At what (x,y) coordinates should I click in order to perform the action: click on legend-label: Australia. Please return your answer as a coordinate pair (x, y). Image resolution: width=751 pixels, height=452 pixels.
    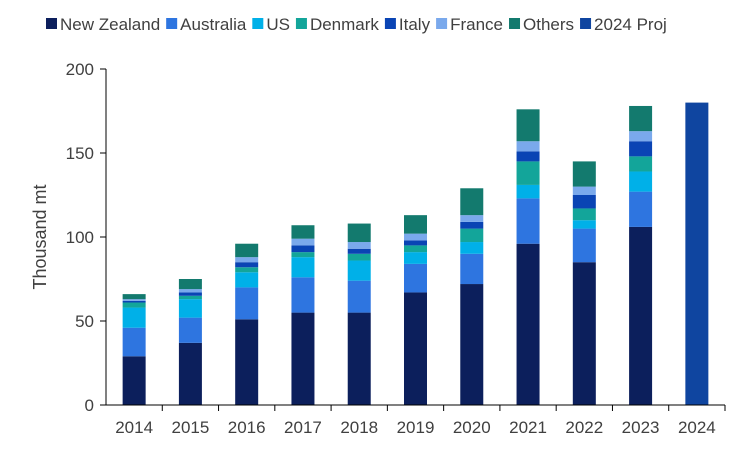
    Looking at the image, I should click on (213, 24).